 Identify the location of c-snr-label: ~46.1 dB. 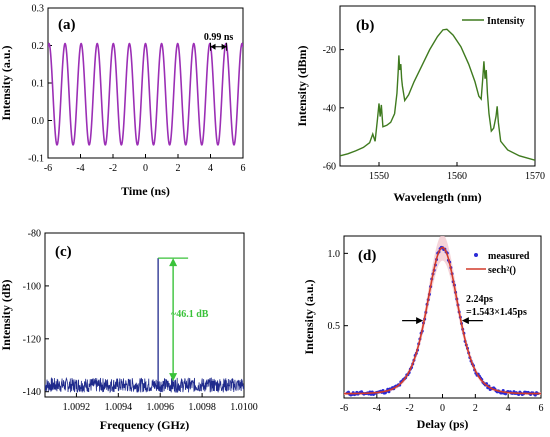
(190, 314).